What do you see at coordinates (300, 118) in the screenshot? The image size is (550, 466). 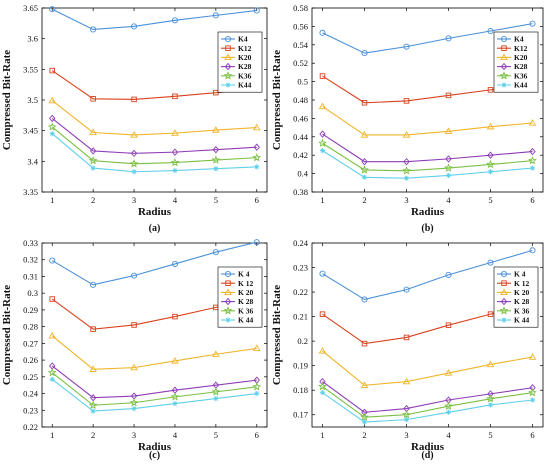 I see `y-tick-label: 0.46` at bounding box center [300, 118].